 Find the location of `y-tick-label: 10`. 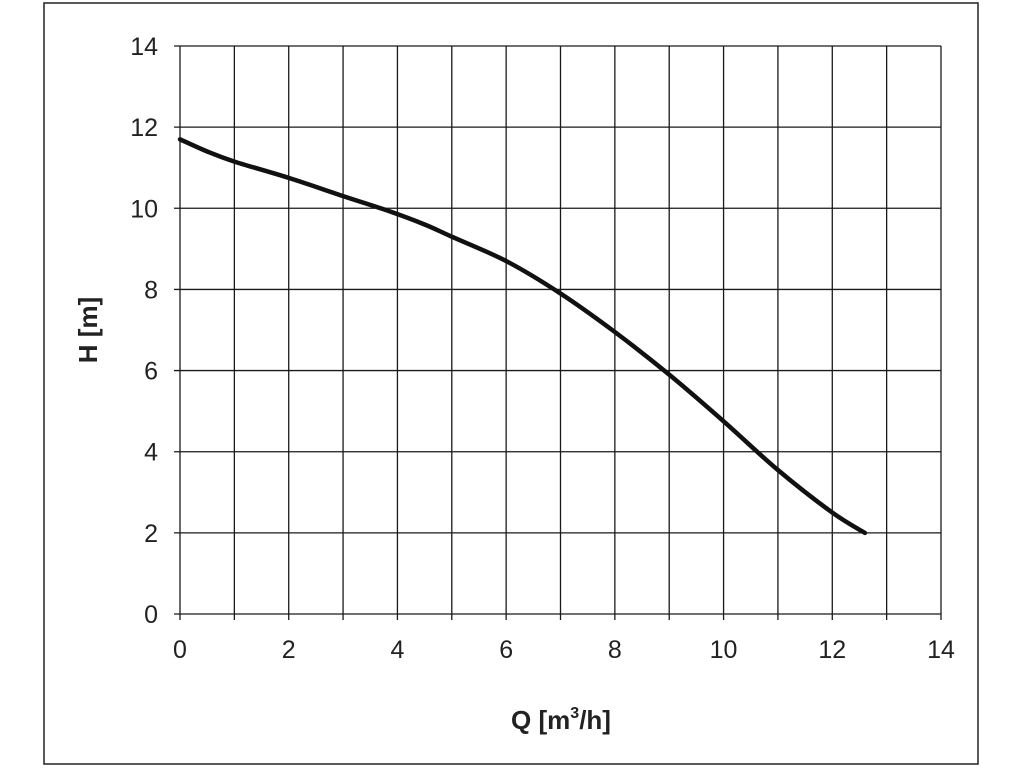

y-tick-label: 10 is located at coordinates (144, 209).